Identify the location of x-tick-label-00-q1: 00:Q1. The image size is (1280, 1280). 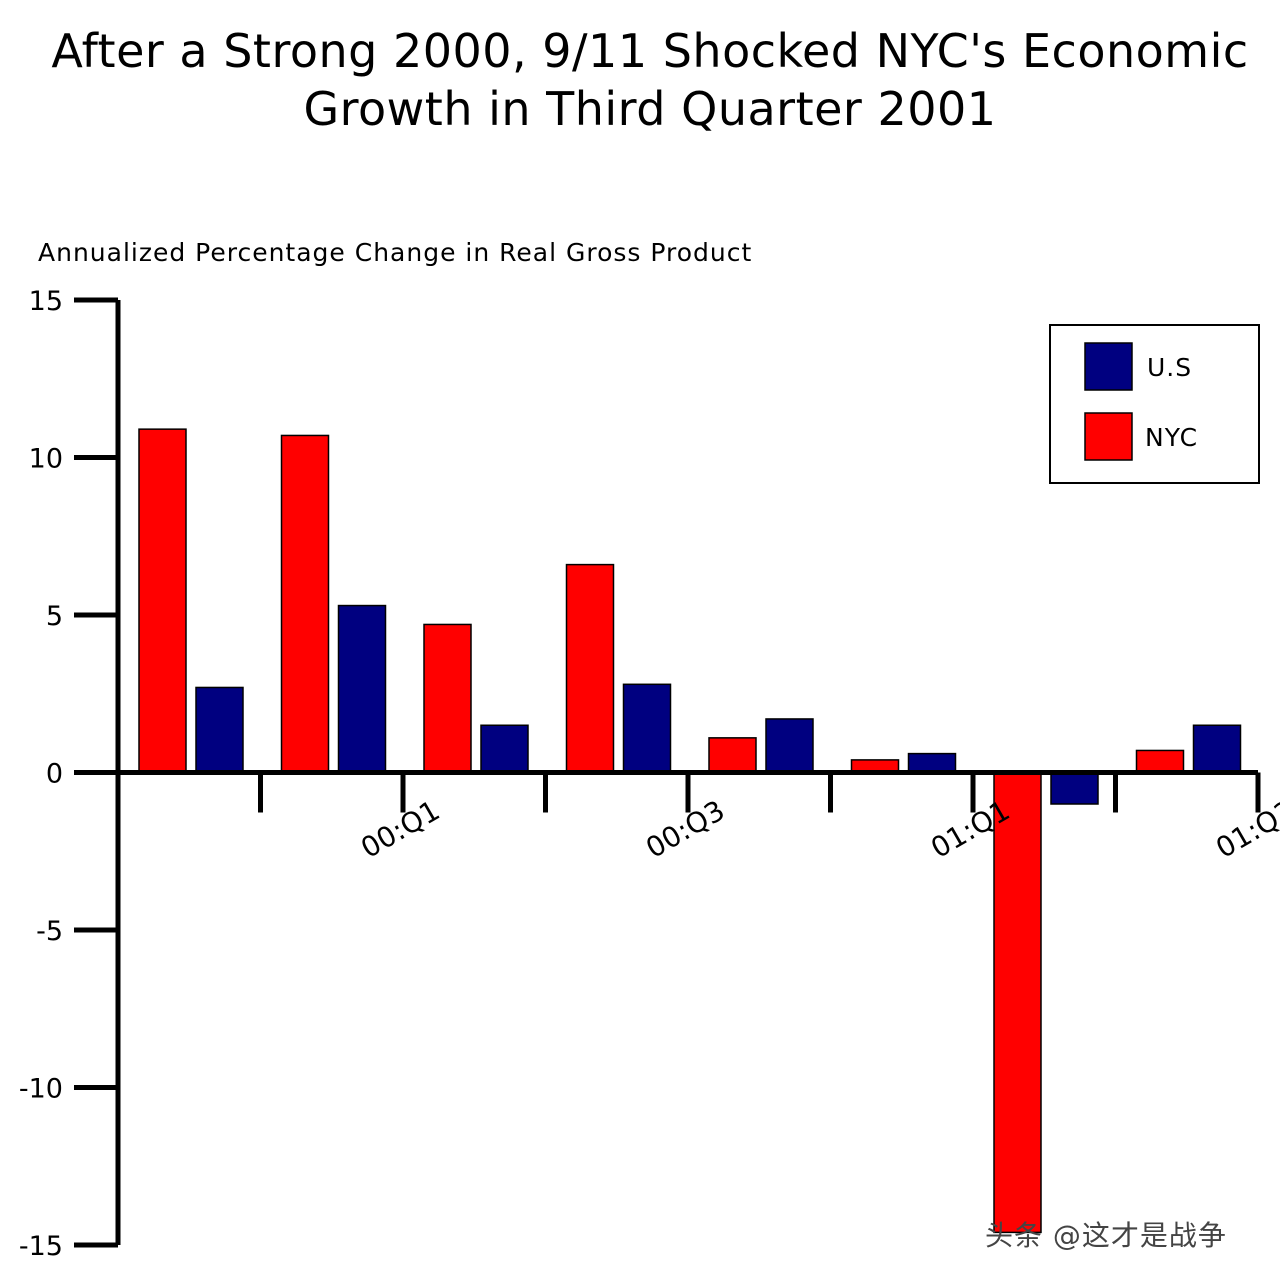
(400, 829).